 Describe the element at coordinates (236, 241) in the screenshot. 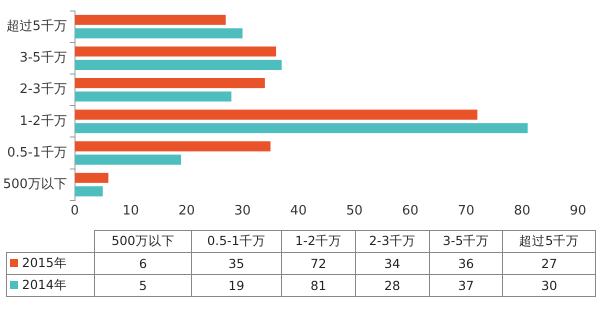

I see `category-label: 0.5-1千万` at that location.